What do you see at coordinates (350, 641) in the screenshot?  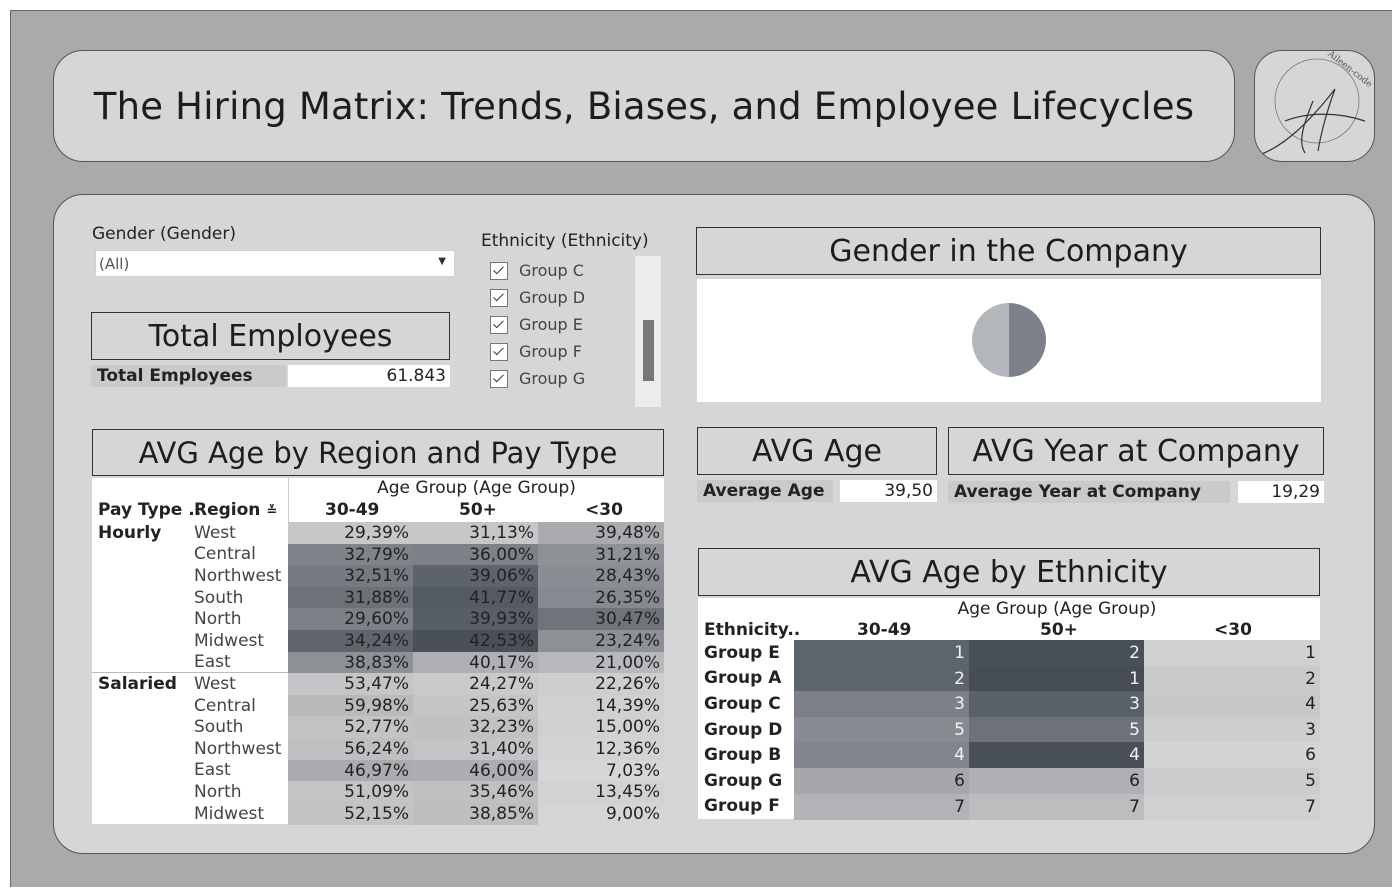 I see `table-cell: 34,24%` at bounding box center [350, 641].